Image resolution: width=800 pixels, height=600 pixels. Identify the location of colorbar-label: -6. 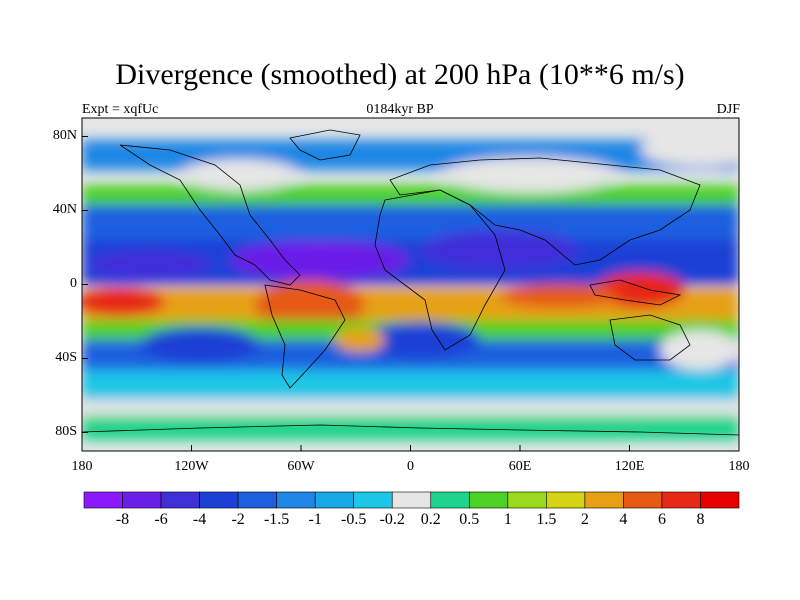
(161, 519).